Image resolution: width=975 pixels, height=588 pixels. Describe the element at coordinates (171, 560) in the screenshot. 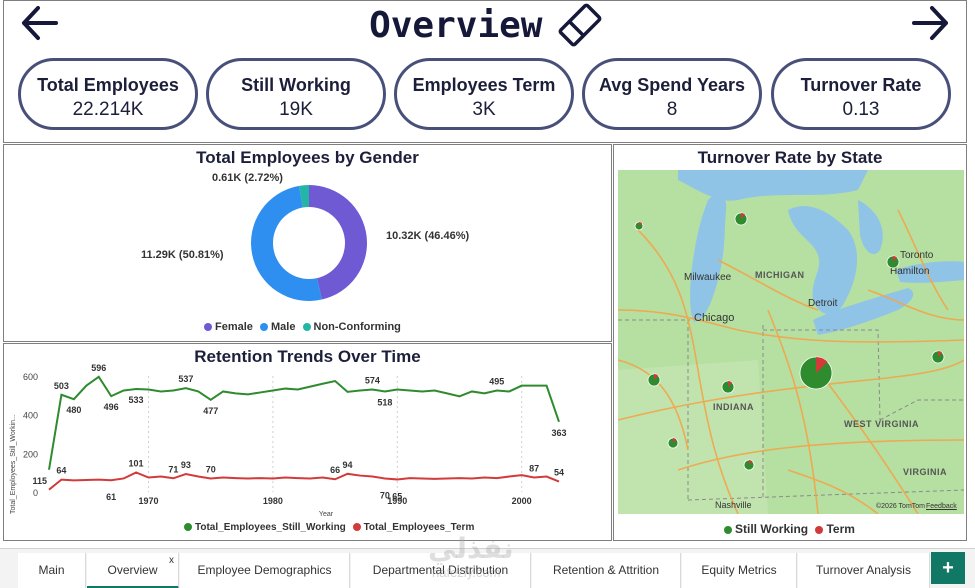

I see `close-icon: x` at that location.